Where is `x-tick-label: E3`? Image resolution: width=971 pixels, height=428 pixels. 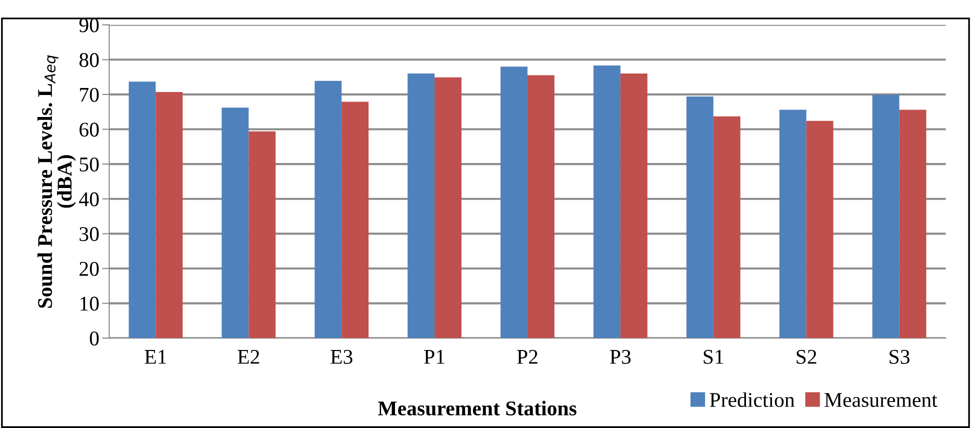
x-tick-label: E3 is located at coordinates (341, 357).